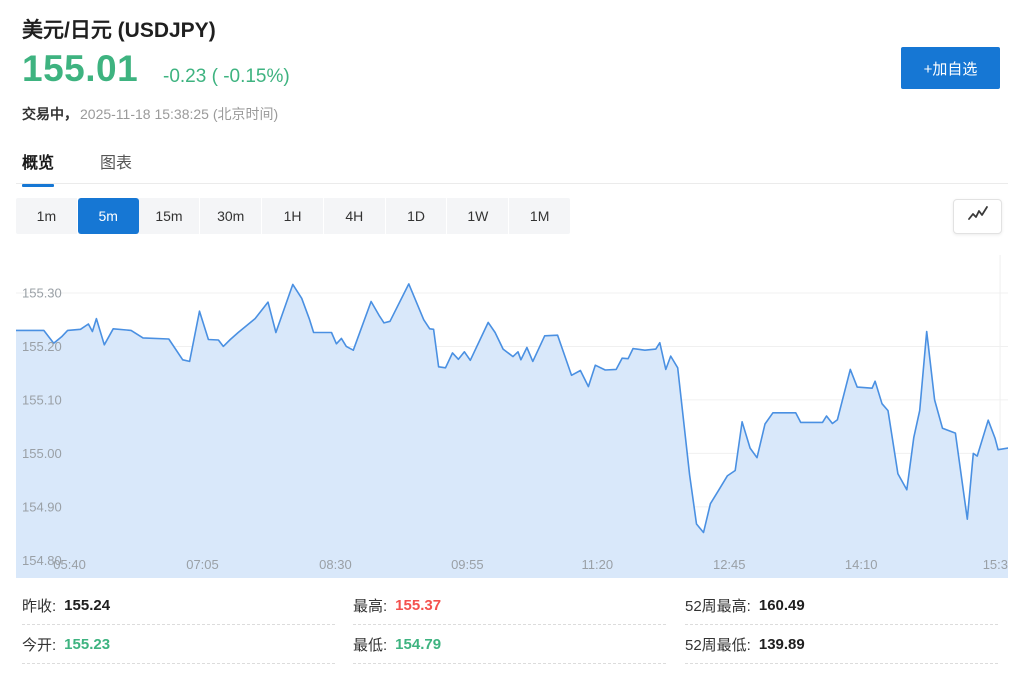 The image size is (1024, 697). What do you see at coordinates (478, 216) in the screenshot?
I see `range-1w: 1W` at bounding box center [478, 216].